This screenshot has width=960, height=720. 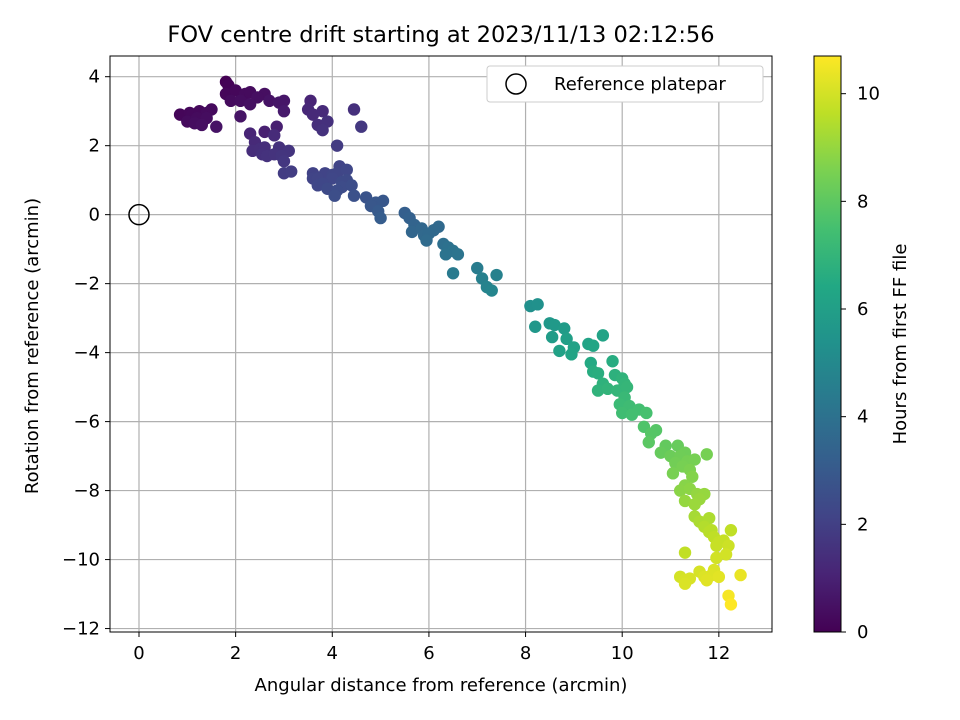 I want to click on x-tick-label: 2, so click(x=235, y=653).